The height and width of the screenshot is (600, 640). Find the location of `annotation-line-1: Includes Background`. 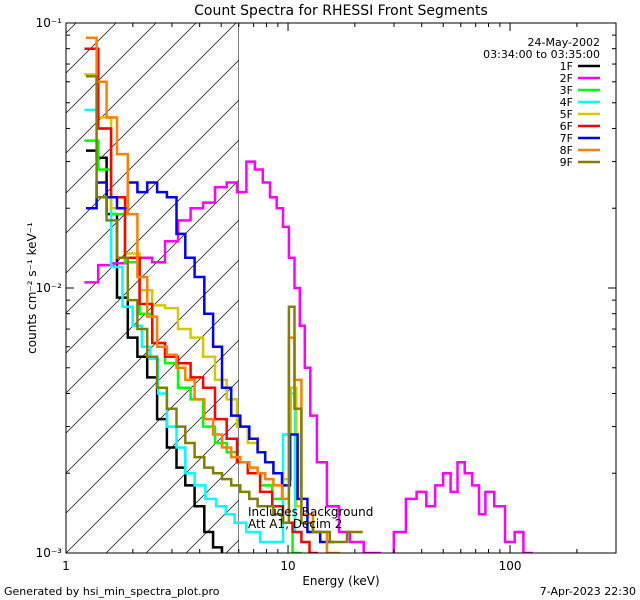

annotation-line-1: Includes Background is located at coordinates (310, 512).